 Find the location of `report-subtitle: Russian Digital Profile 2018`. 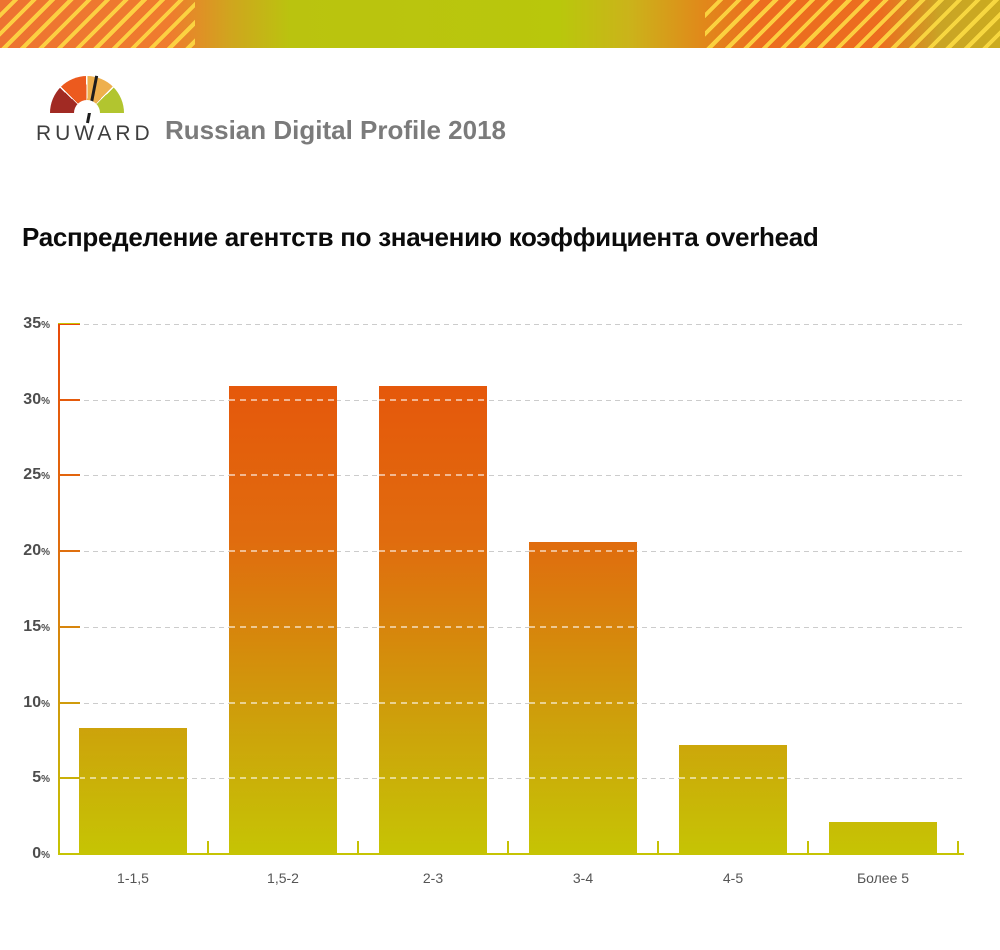

report-subtitle: Russian Digital Profile 2018 is located at coordinates (336, 130).